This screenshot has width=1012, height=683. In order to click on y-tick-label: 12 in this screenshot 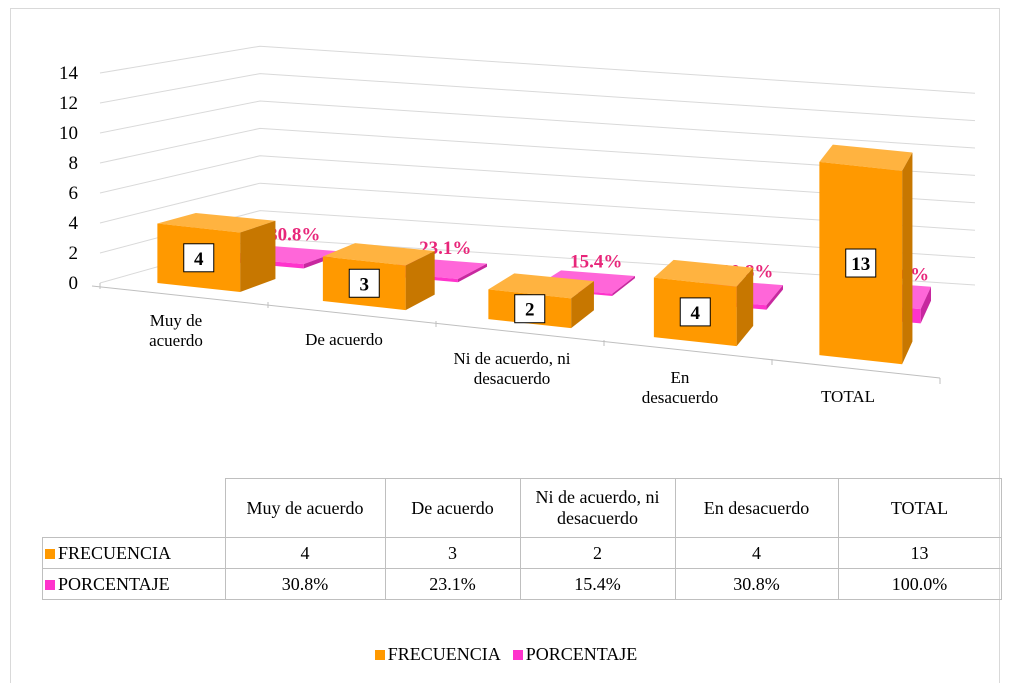, I will do `click(68, 103)`.